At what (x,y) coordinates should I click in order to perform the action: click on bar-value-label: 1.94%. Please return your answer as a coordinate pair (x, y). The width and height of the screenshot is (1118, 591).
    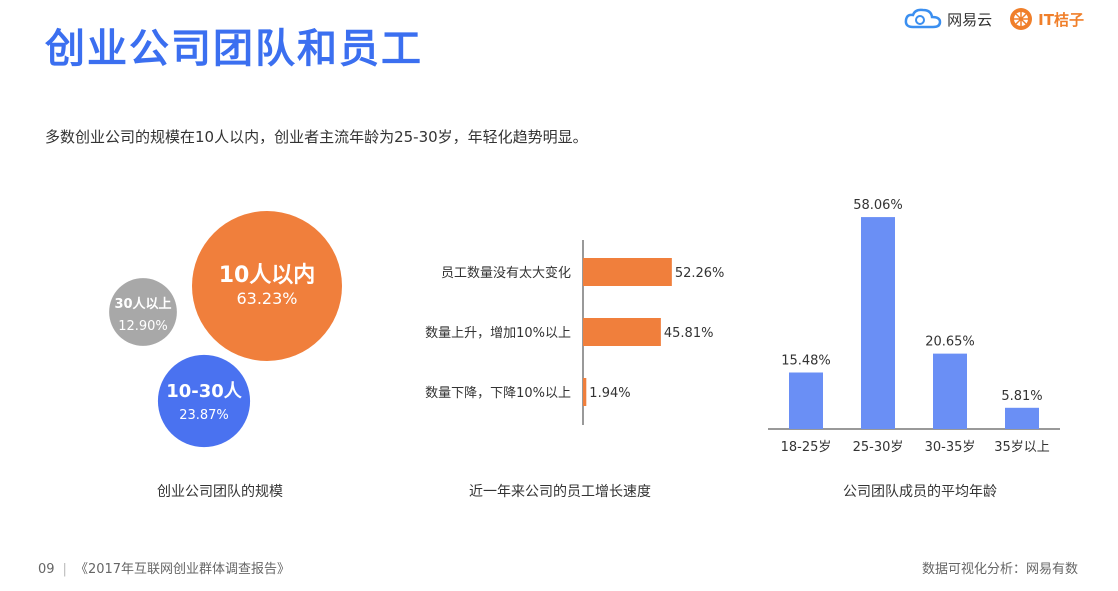
    Looking at the image, I should click on (609, 393).